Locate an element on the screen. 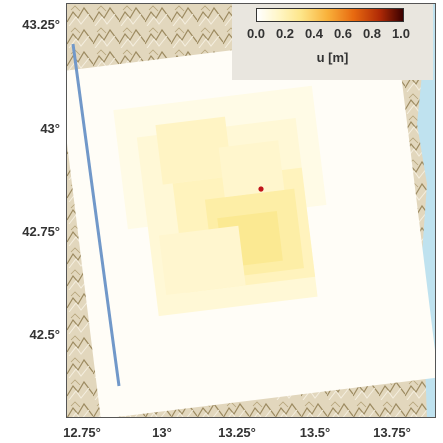 Image resolution: width=443 pixels, height=443 pixels. colorbar-tick-3: 0.6 is located at coordinates (343, 33).